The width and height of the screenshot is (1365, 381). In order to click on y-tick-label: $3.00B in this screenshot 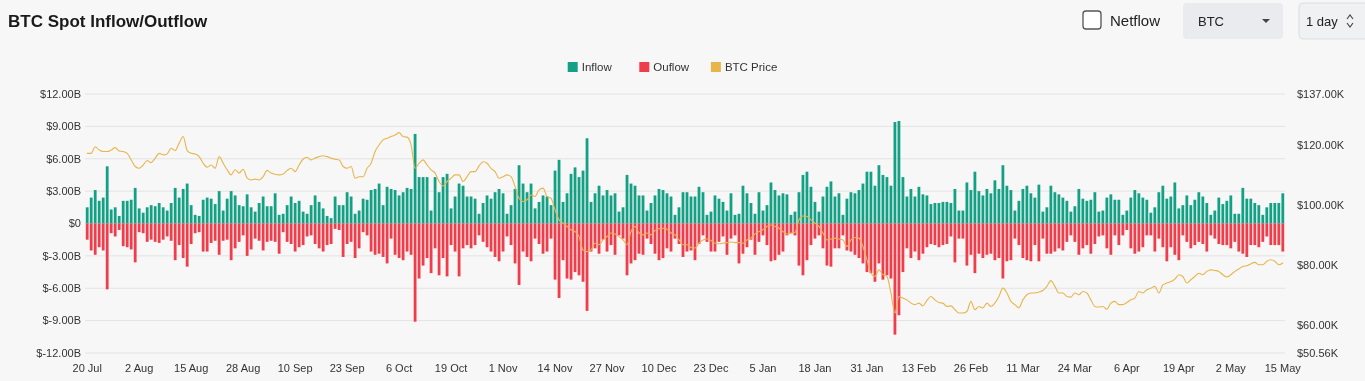, I will do `click(63, 190)`.